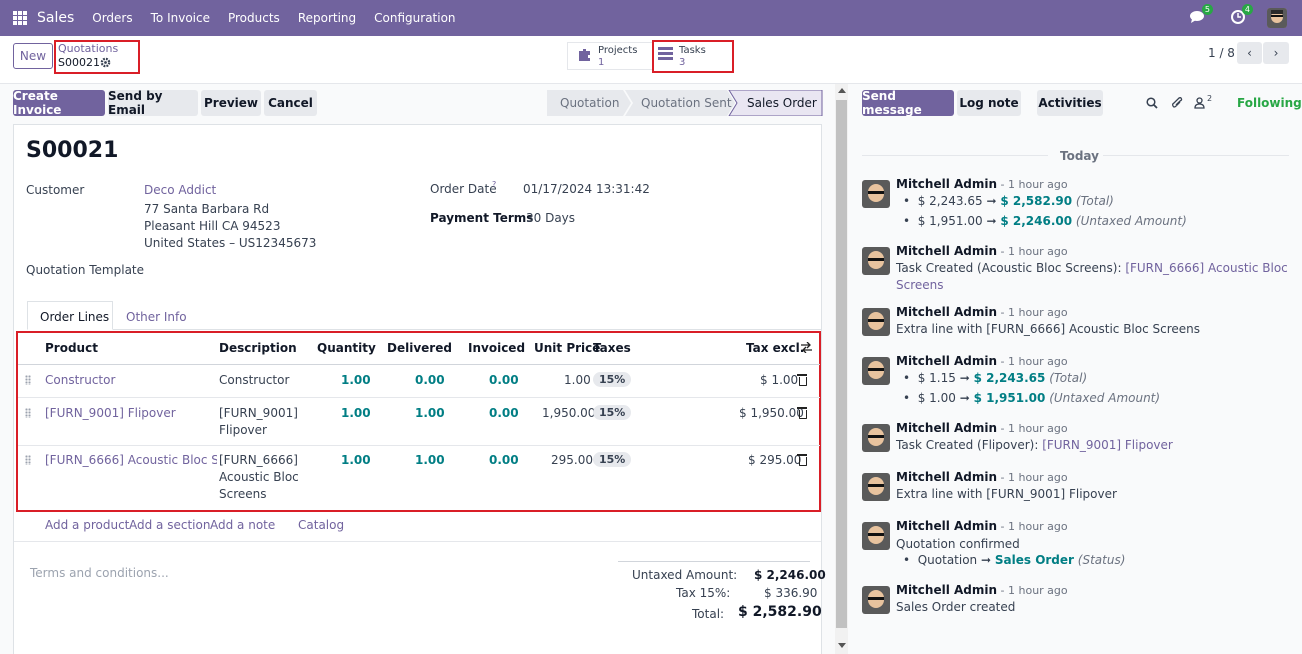  I want to click on customer-link: Deco Addict, so click(180, 190).